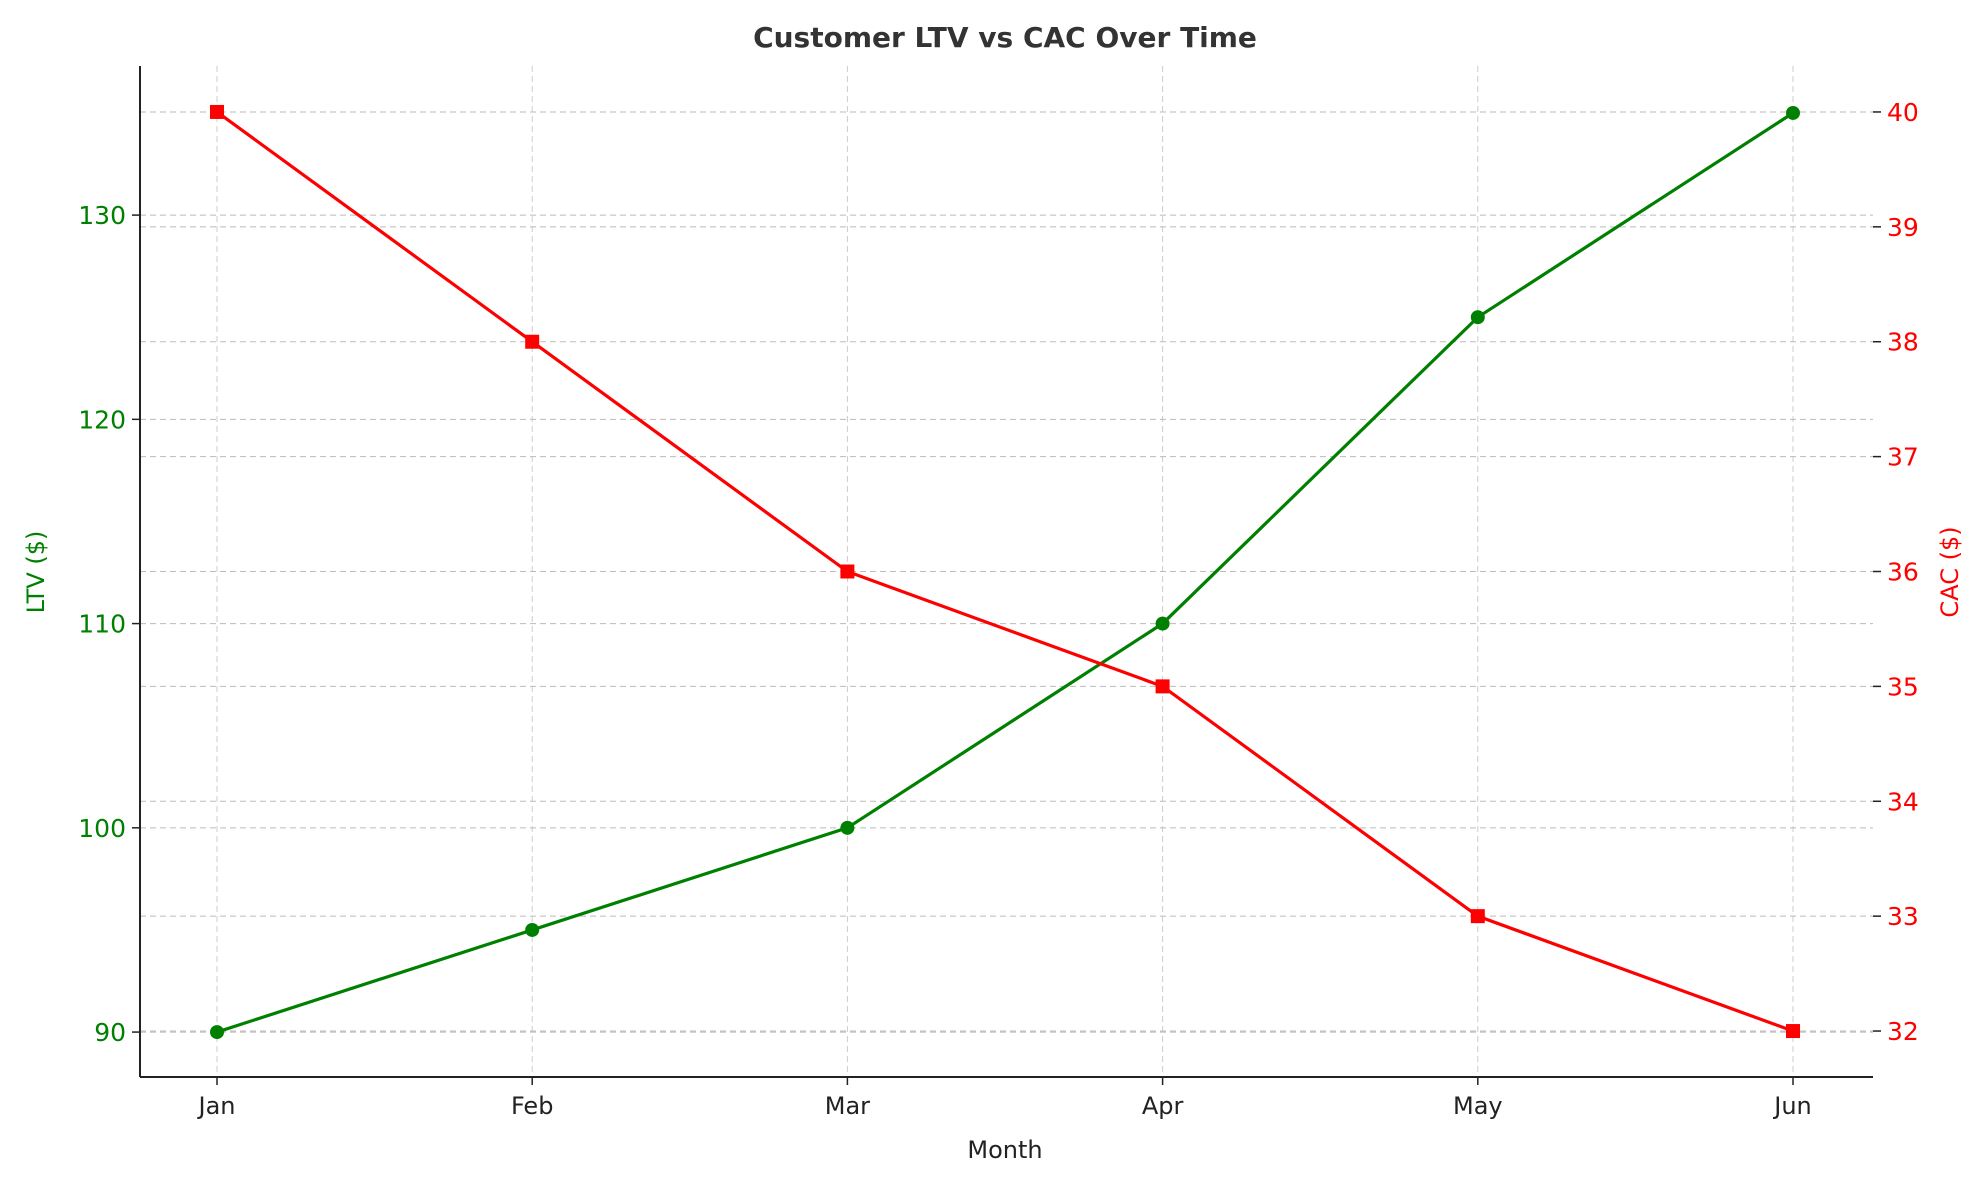  What do you see at coordinates (1004, 1150) in the screenshot?
I see `x-axis-label: Month` at bounding box center [1004, 1150].